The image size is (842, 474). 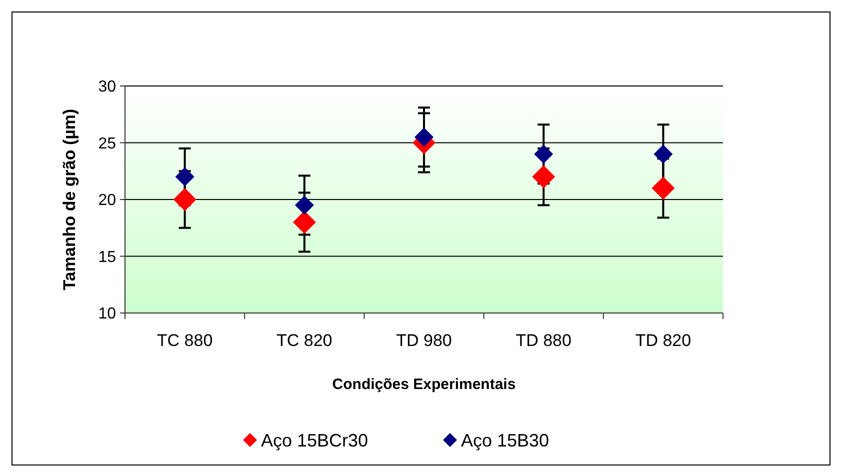 I want to click on y-tick-label: 20, so click(x=107, y=201).